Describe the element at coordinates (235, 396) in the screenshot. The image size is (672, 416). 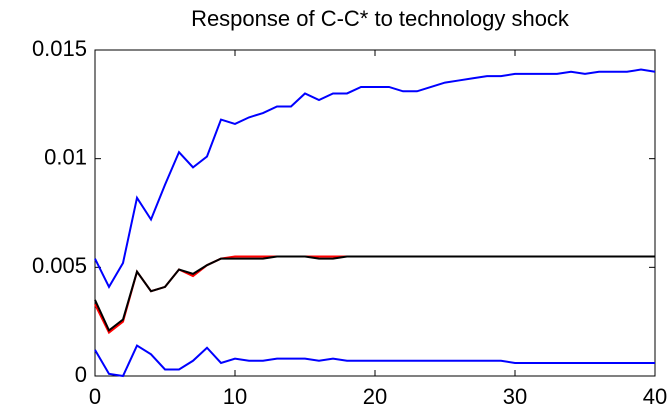
I see `x-tick-label: 10` at that location.